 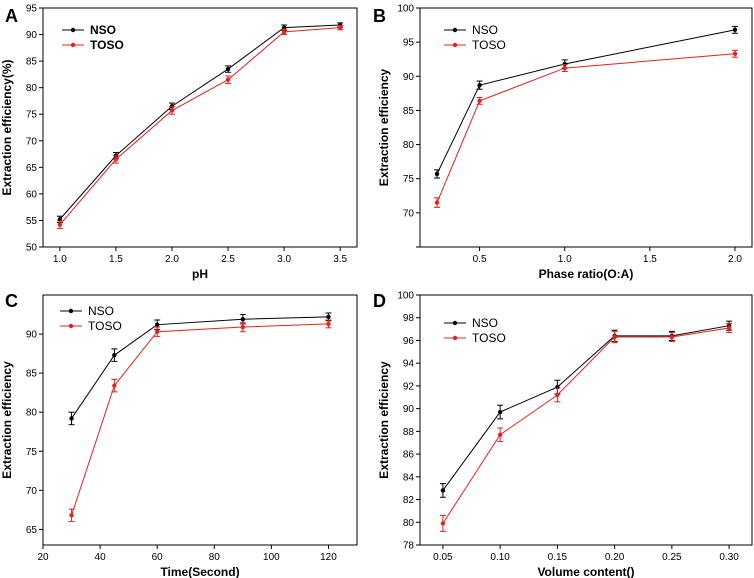 What do you see at coordinates (228, 259) in the screenshot?
I see `x-tick-label: 2.5` at bounding box center [228, 259].